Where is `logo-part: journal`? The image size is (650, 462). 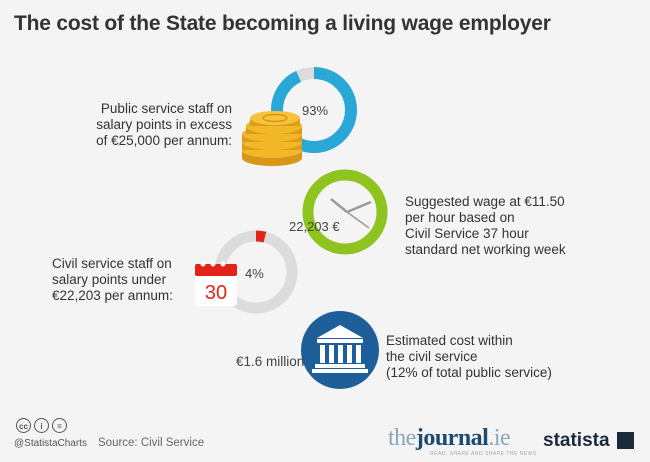 logo-part: journal is located at coordinates (452, 438).